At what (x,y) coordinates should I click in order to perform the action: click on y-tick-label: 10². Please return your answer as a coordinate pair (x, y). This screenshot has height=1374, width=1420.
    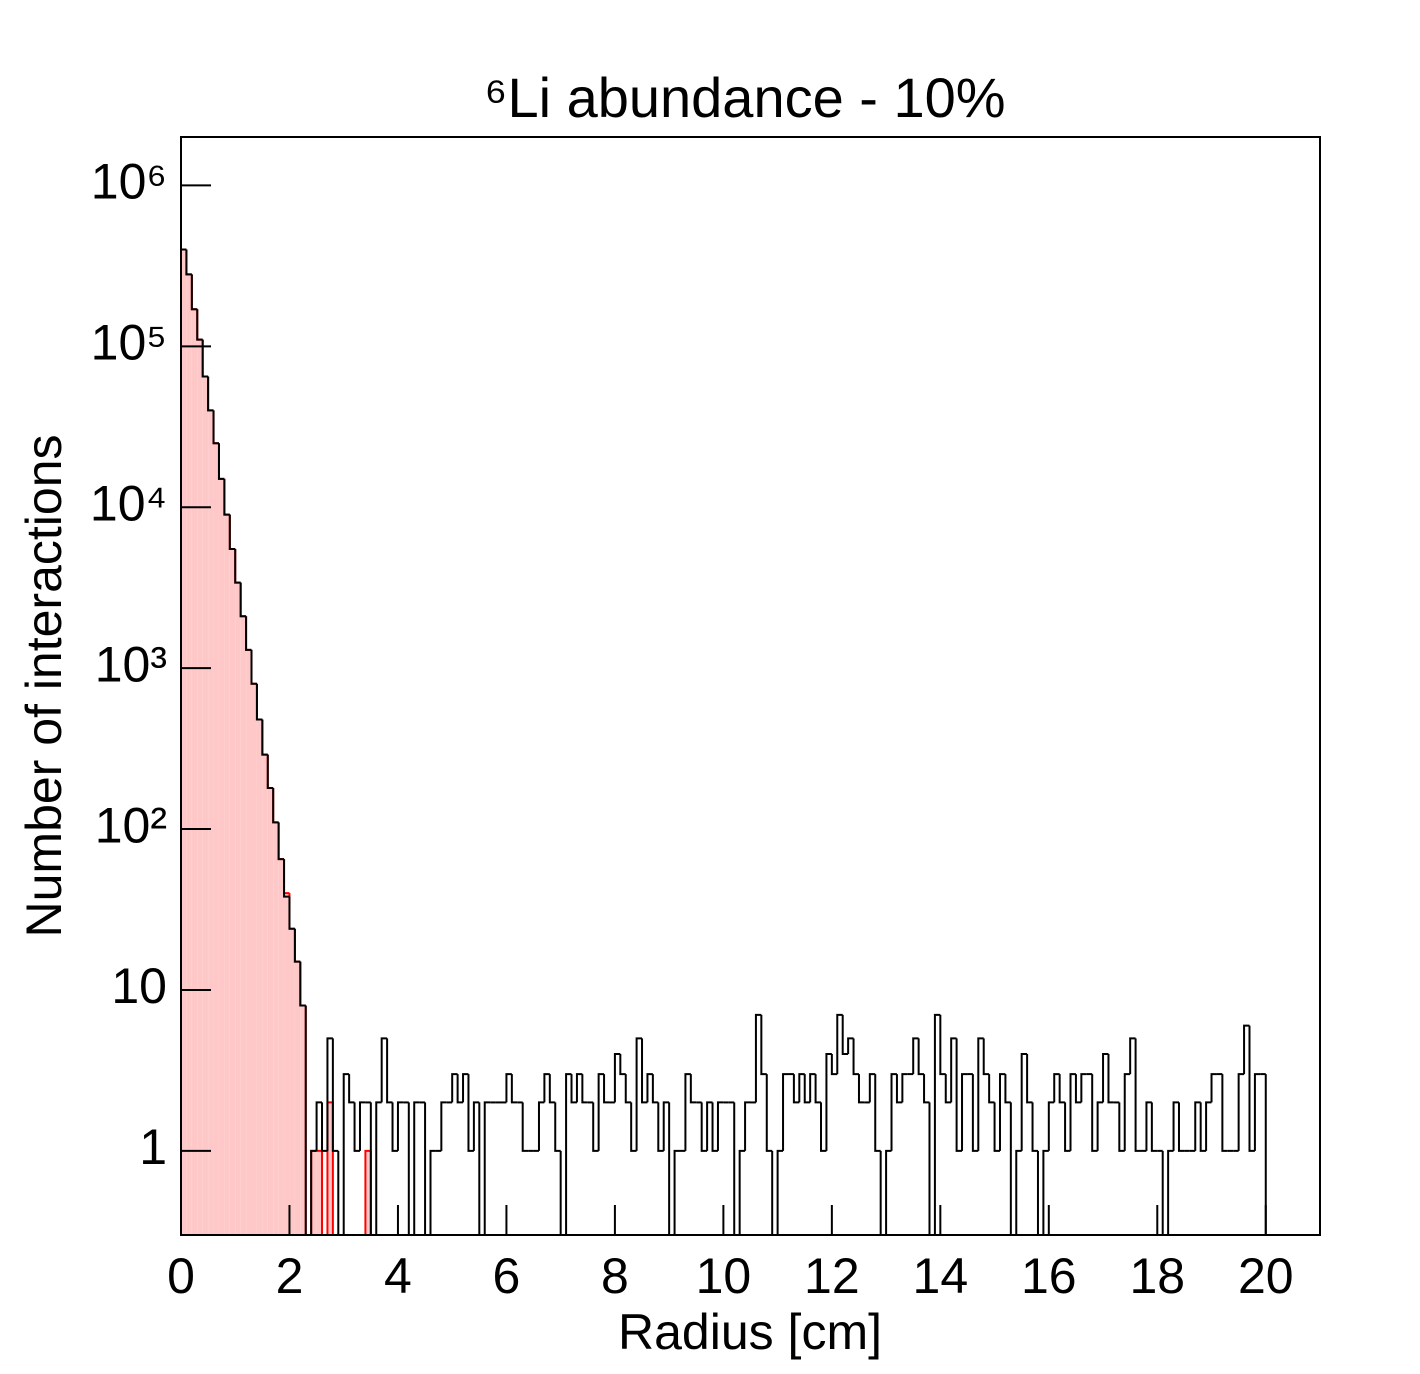
    Looking at the image, I should click on (131, 825).